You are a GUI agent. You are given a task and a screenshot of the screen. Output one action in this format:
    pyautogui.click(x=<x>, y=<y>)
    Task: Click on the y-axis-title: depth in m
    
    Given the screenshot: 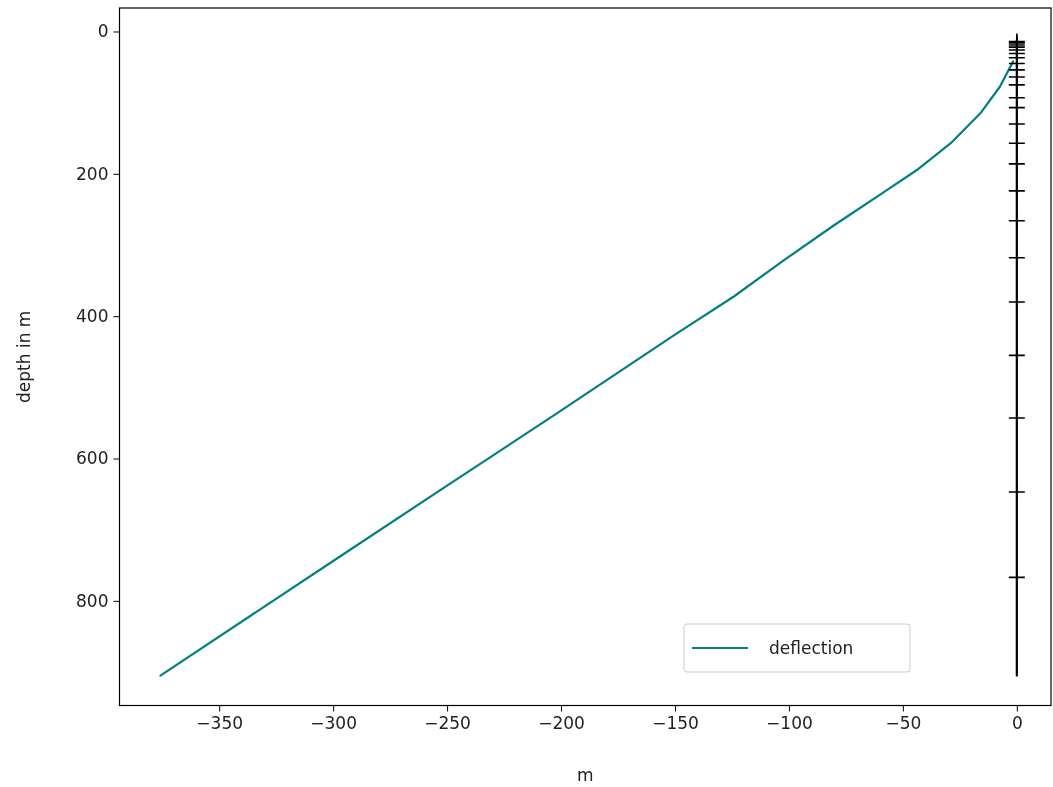 What is the action you would take?
    pyautogui.click(x=24, y=356)
    